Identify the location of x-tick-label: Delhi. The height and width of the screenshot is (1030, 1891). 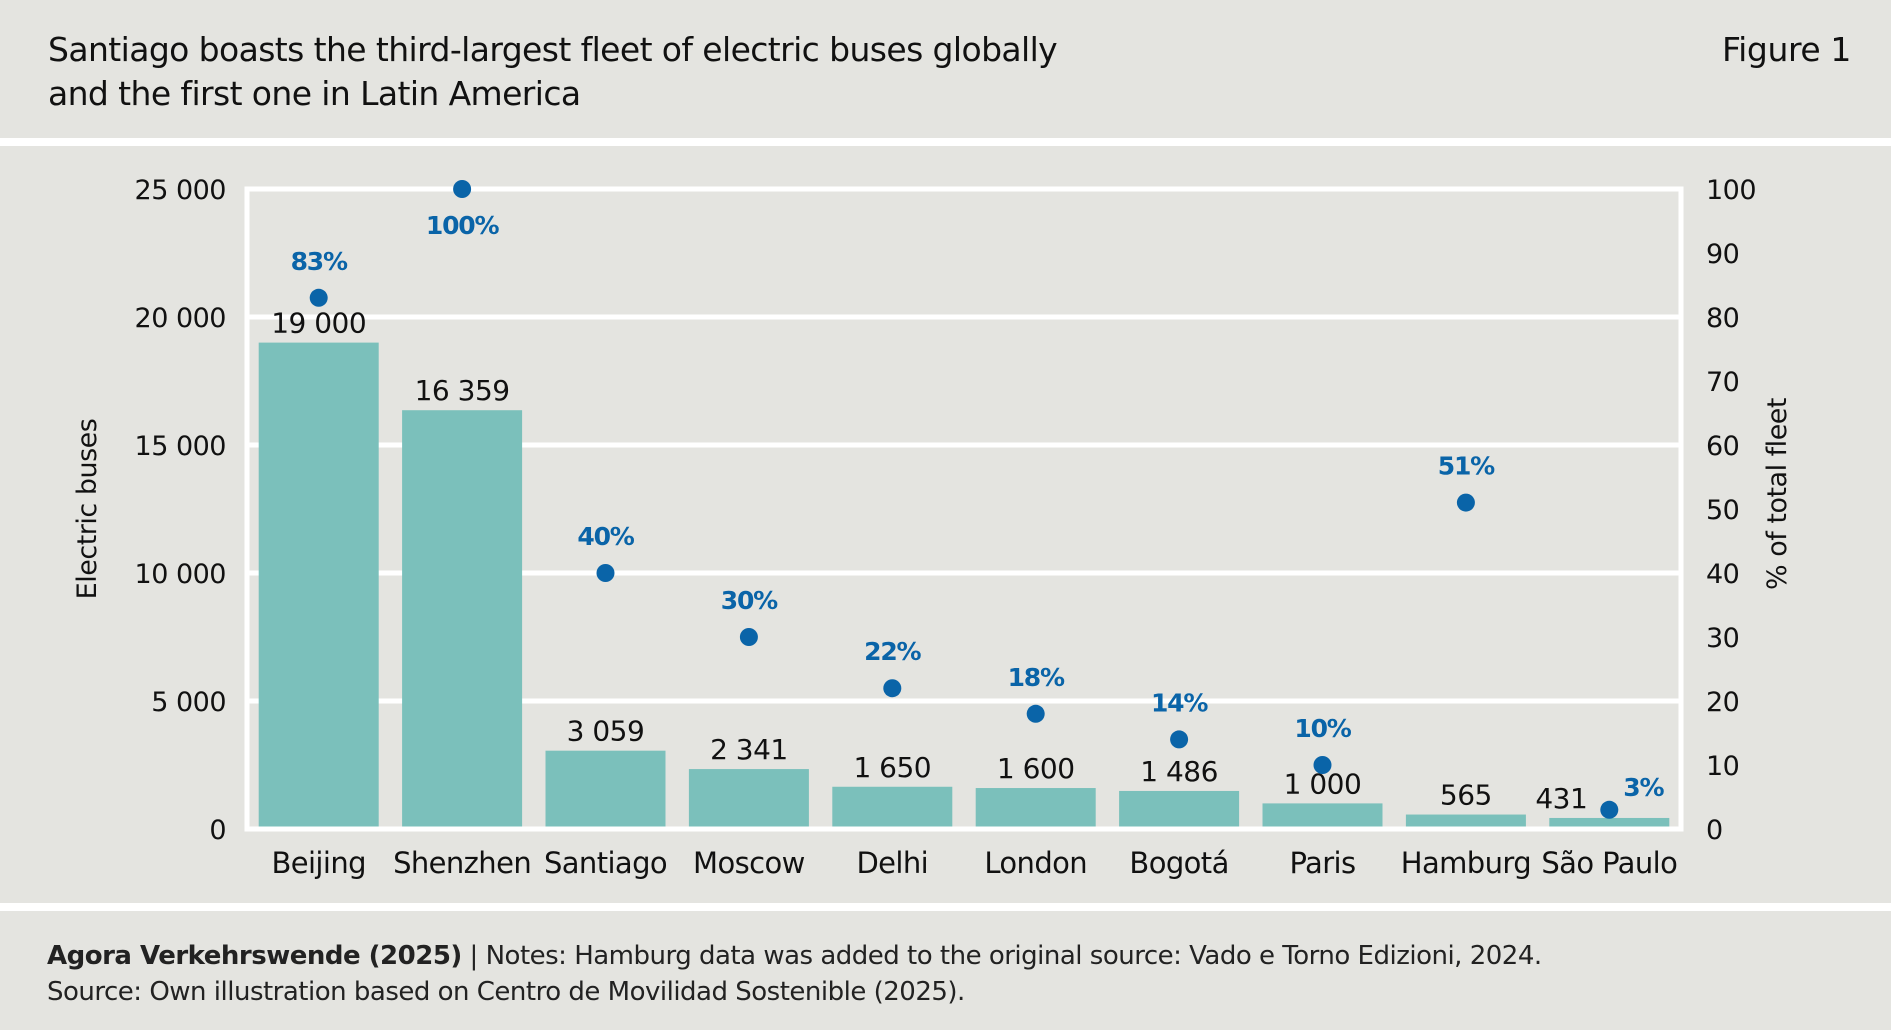
(892, 863).